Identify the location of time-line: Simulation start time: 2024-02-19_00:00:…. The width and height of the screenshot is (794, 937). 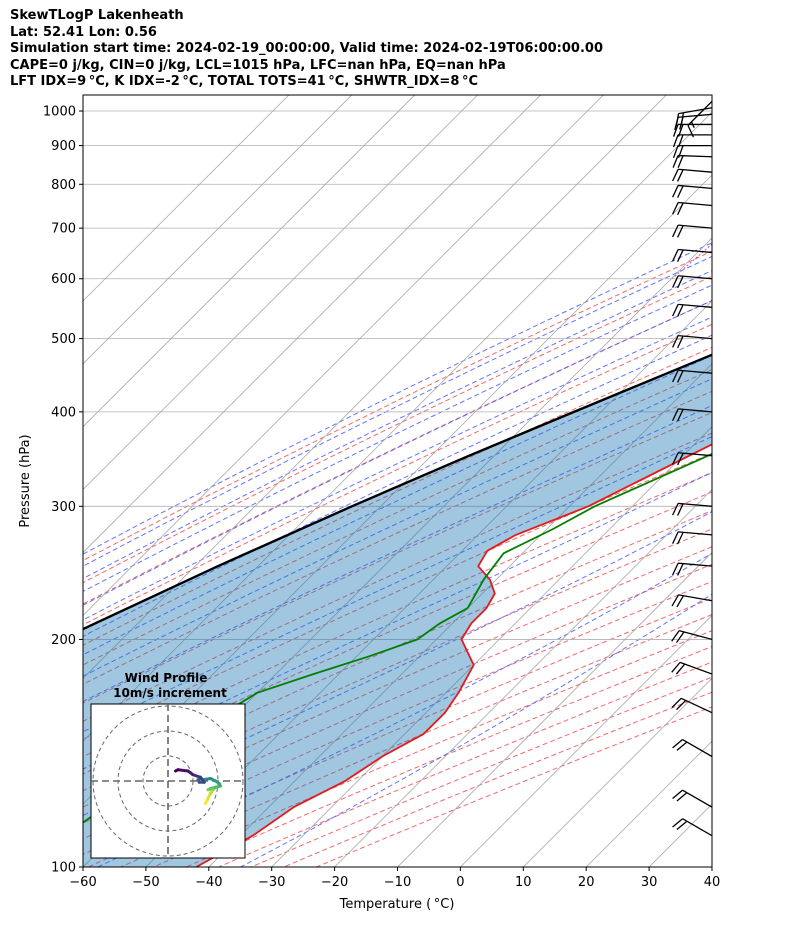
(306, 48).